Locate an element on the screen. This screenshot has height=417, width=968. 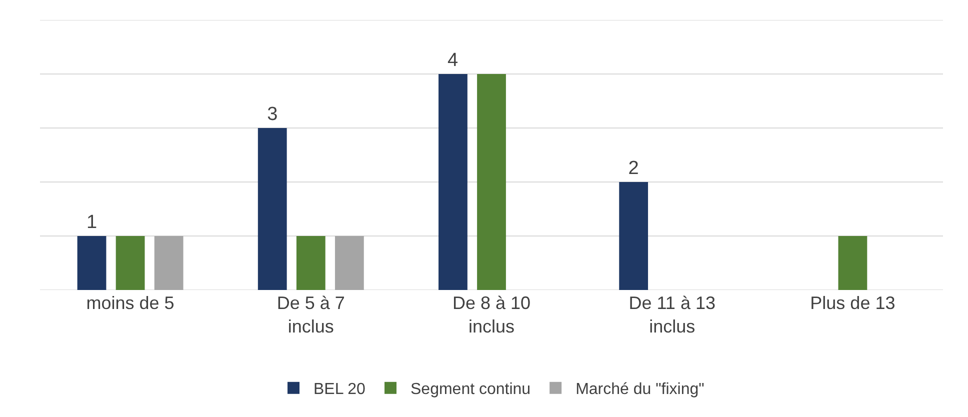
legend-label: Marché du "fixing" is located at coordinates (640, 389).